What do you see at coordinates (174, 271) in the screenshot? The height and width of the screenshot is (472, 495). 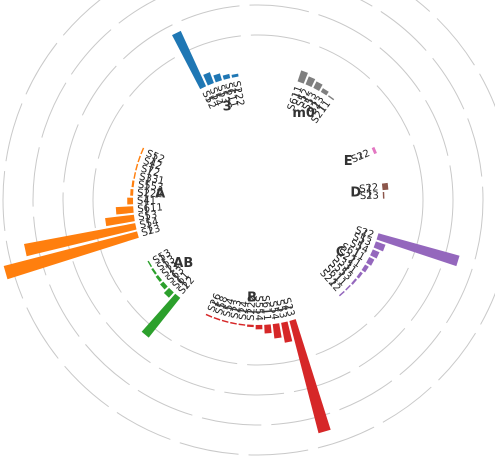 I see `group-arc-AB` at bounding box center [174, 271].